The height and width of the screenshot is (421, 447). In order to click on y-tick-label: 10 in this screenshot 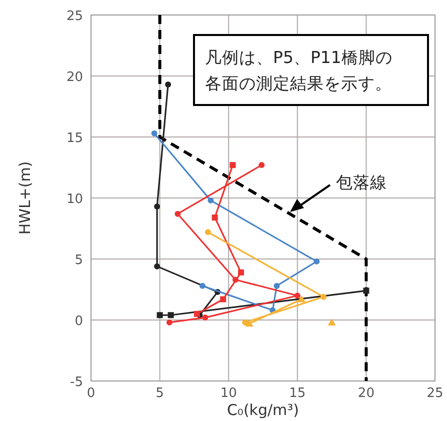, I will do `click(74, 199)`.